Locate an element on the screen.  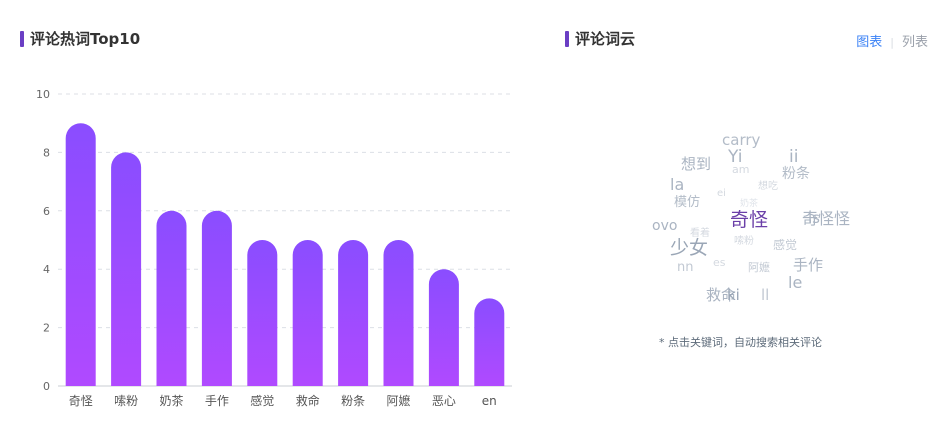
cloud-word: 想到 is located at coordinates (696, 164).